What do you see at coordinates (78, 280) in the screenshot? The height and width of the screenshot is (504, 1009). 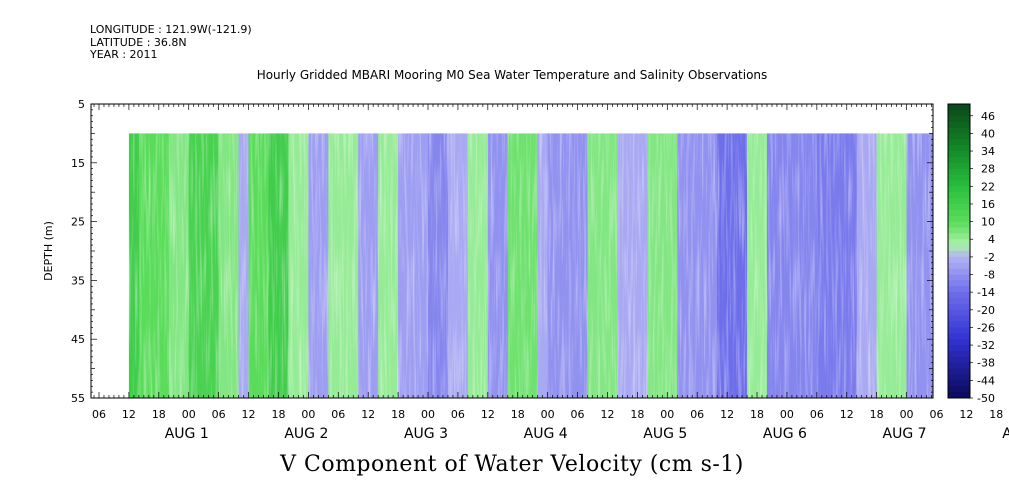 I see `y-tick-label: 35` at bounding box center [78, 280].